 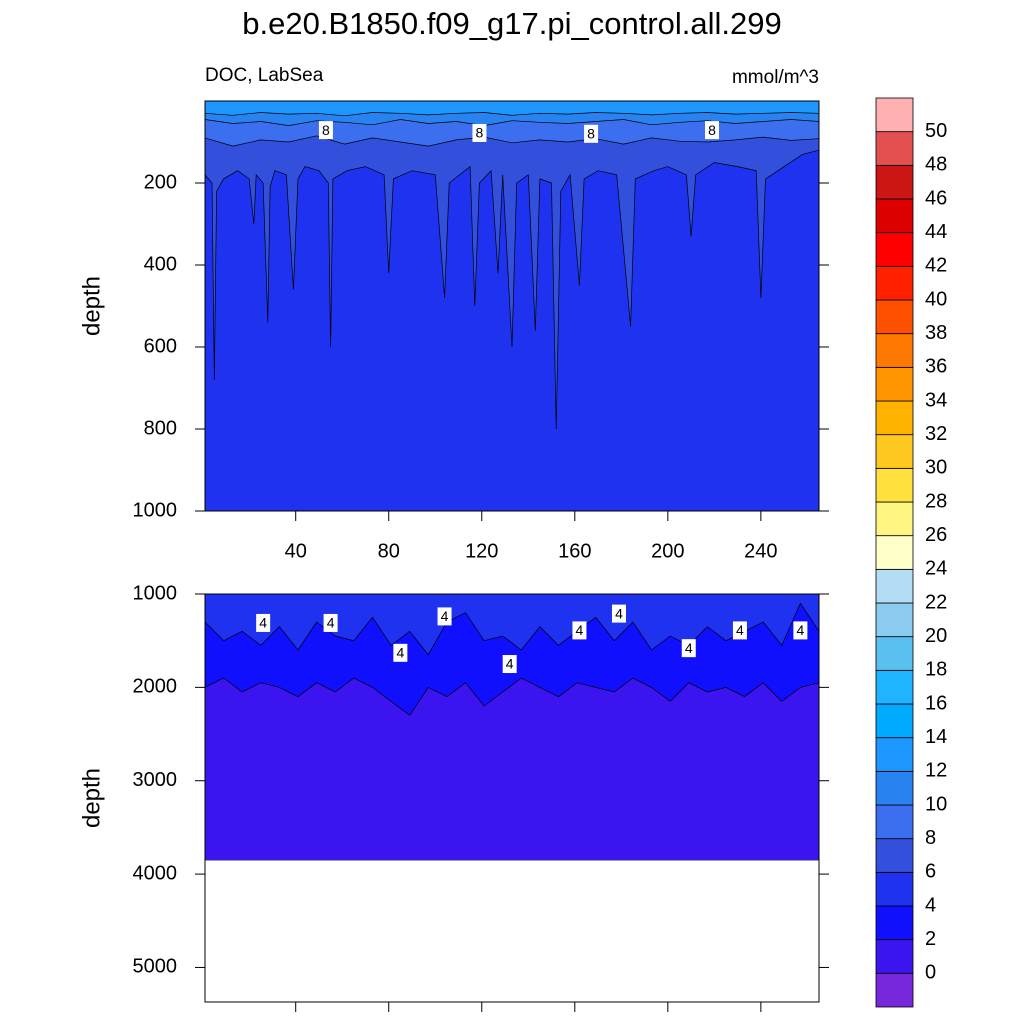 I want to click on colorbar-label: 26, so click(x=936, y=535).